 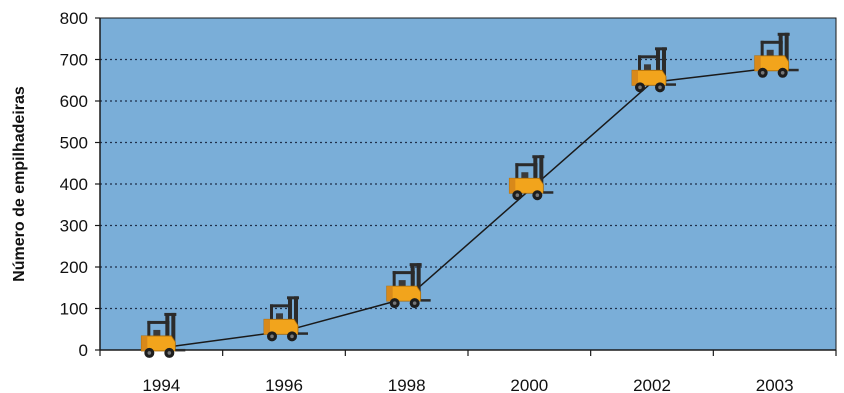 I want to click on y-tick-label: 400, so click(x=74, y=184).